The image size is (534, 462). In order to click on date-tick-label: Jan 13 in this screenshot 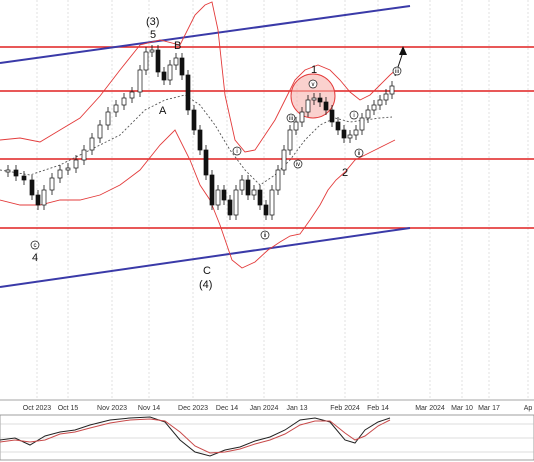, I will do `click(296, 408)`.